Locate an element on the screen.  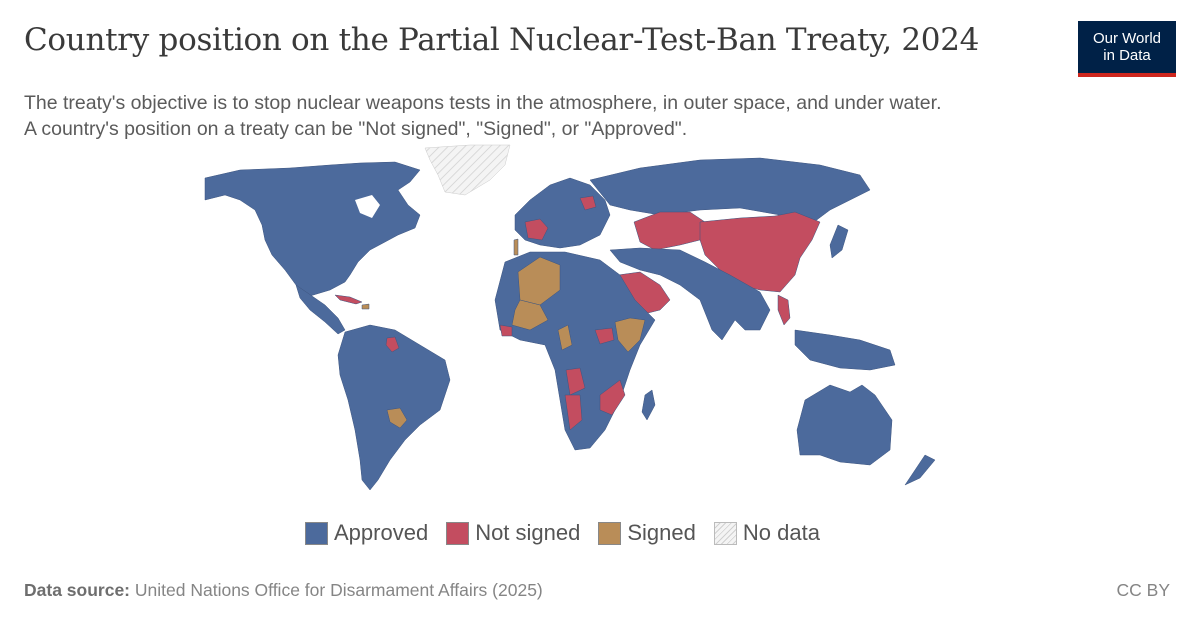
region-madagascar is located at coordinates (648, 405).